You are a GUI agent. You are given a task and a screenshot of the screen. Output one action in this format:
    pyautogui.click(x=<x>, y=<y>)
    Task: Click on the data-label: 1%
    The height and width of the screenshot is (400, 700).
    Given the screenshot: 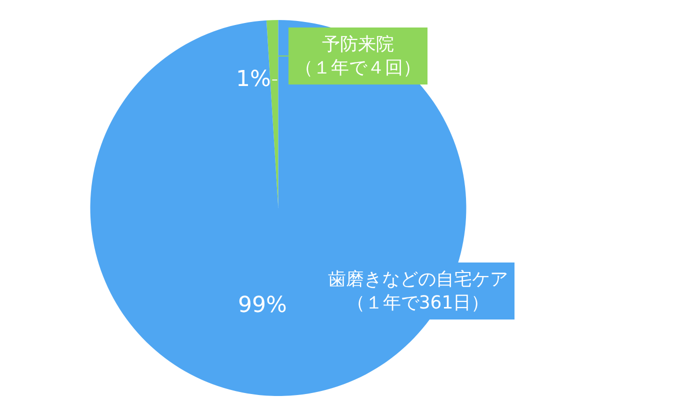 What is the action you would take?
    pyautogui.click(x=253, y=79)
    